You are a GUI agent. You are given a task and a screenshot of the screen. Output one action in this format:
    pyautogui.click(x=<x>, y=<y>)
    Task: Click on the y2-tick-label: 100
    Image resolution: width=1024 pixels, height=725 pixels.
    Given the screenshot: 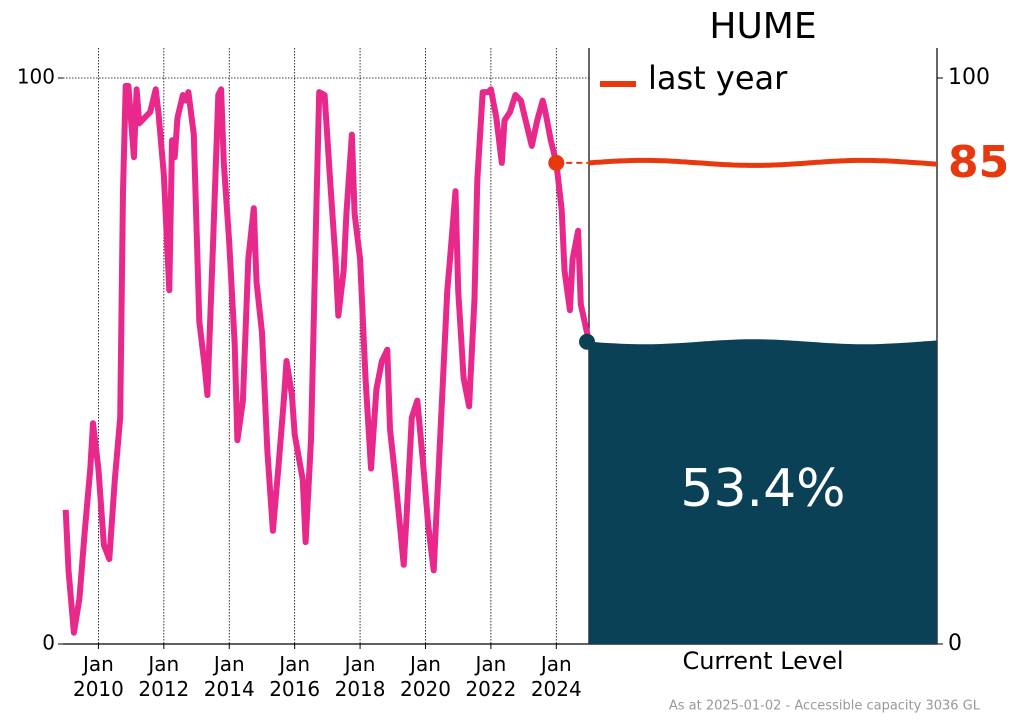 What is the action you would take?
    pyautogui.click(x=969, y=77)
    